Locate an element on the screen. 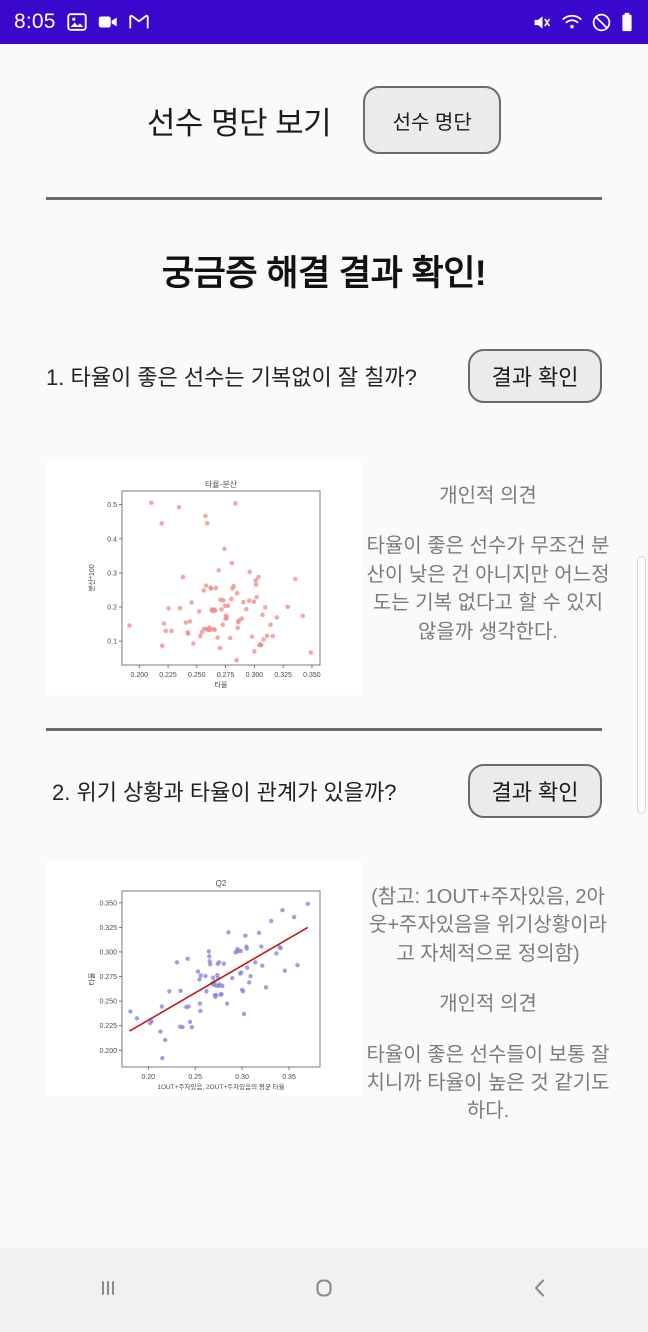 This screenshot has width=648, height=1332. c2-ytick-label: 0.350 is located at coordinates (108, 903).